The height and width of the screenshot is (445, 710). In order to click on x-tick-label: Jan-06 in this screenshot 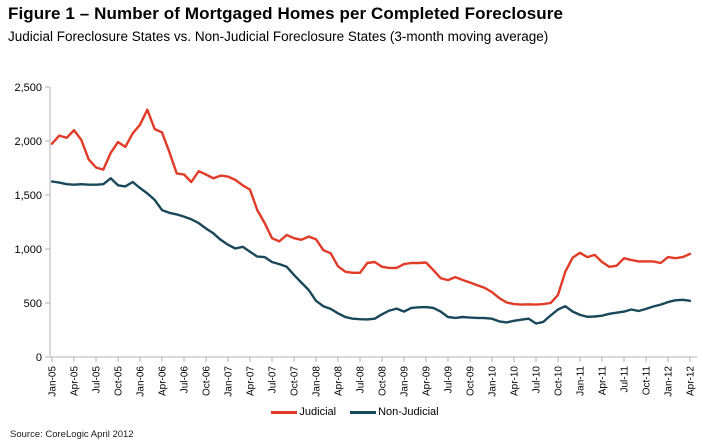, I will do `click(141, 381)`.